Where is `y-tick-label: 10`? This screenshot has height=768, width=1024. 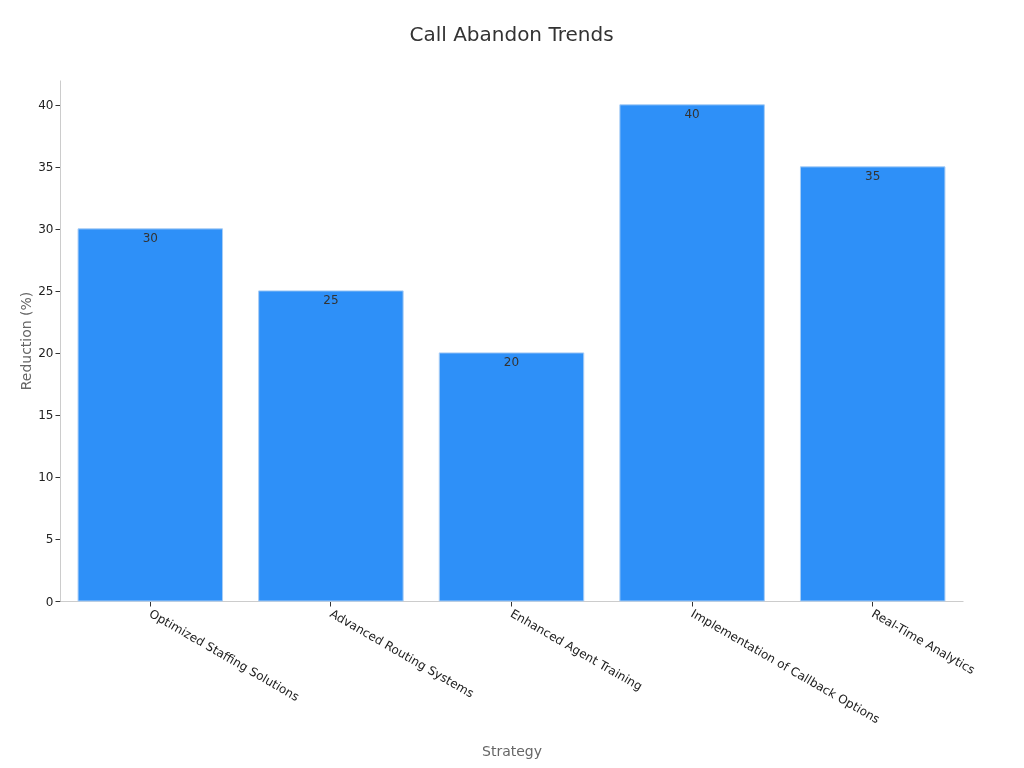
y-tick-label: 10 is located at coordinates (46, 477).